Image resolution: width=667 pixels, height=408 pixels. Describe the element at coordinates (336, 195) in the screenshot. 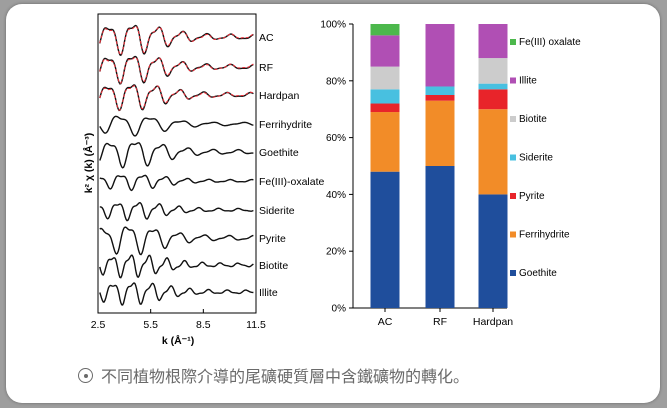

I see `bar-y-tick-label: 40%` at that location.